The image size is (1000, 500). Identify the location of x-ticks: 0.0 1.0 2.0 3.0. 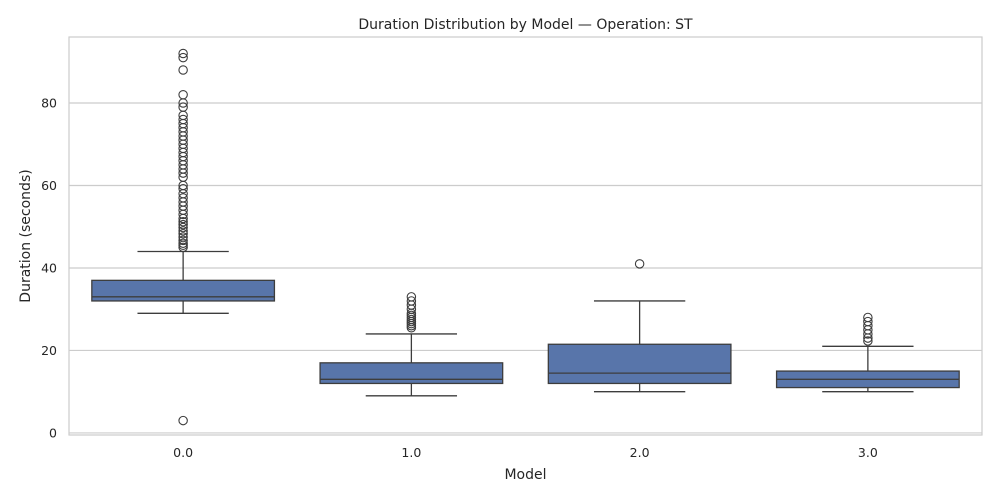
(525, 452).